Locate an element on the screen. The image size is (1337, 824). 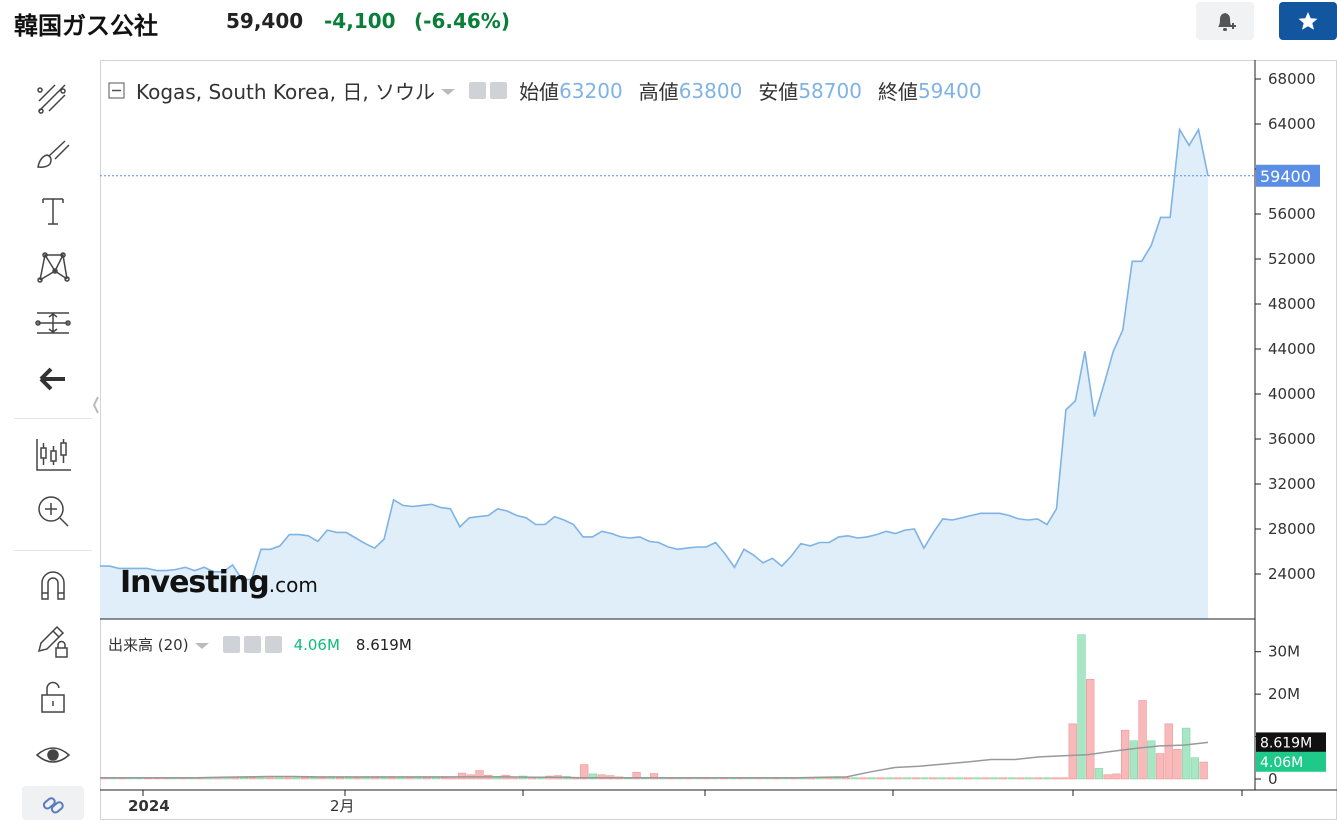
toolbar-collapse-handle is located at coordinates (95, 405).